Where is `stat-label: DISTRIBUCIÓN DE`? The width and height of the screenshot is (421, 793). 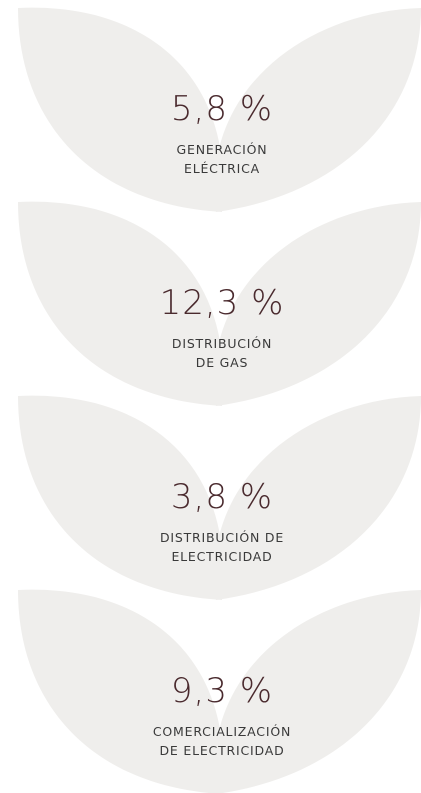 stat-label: DISTRIBUCIÓN DE is located at coordinates (222, 537).